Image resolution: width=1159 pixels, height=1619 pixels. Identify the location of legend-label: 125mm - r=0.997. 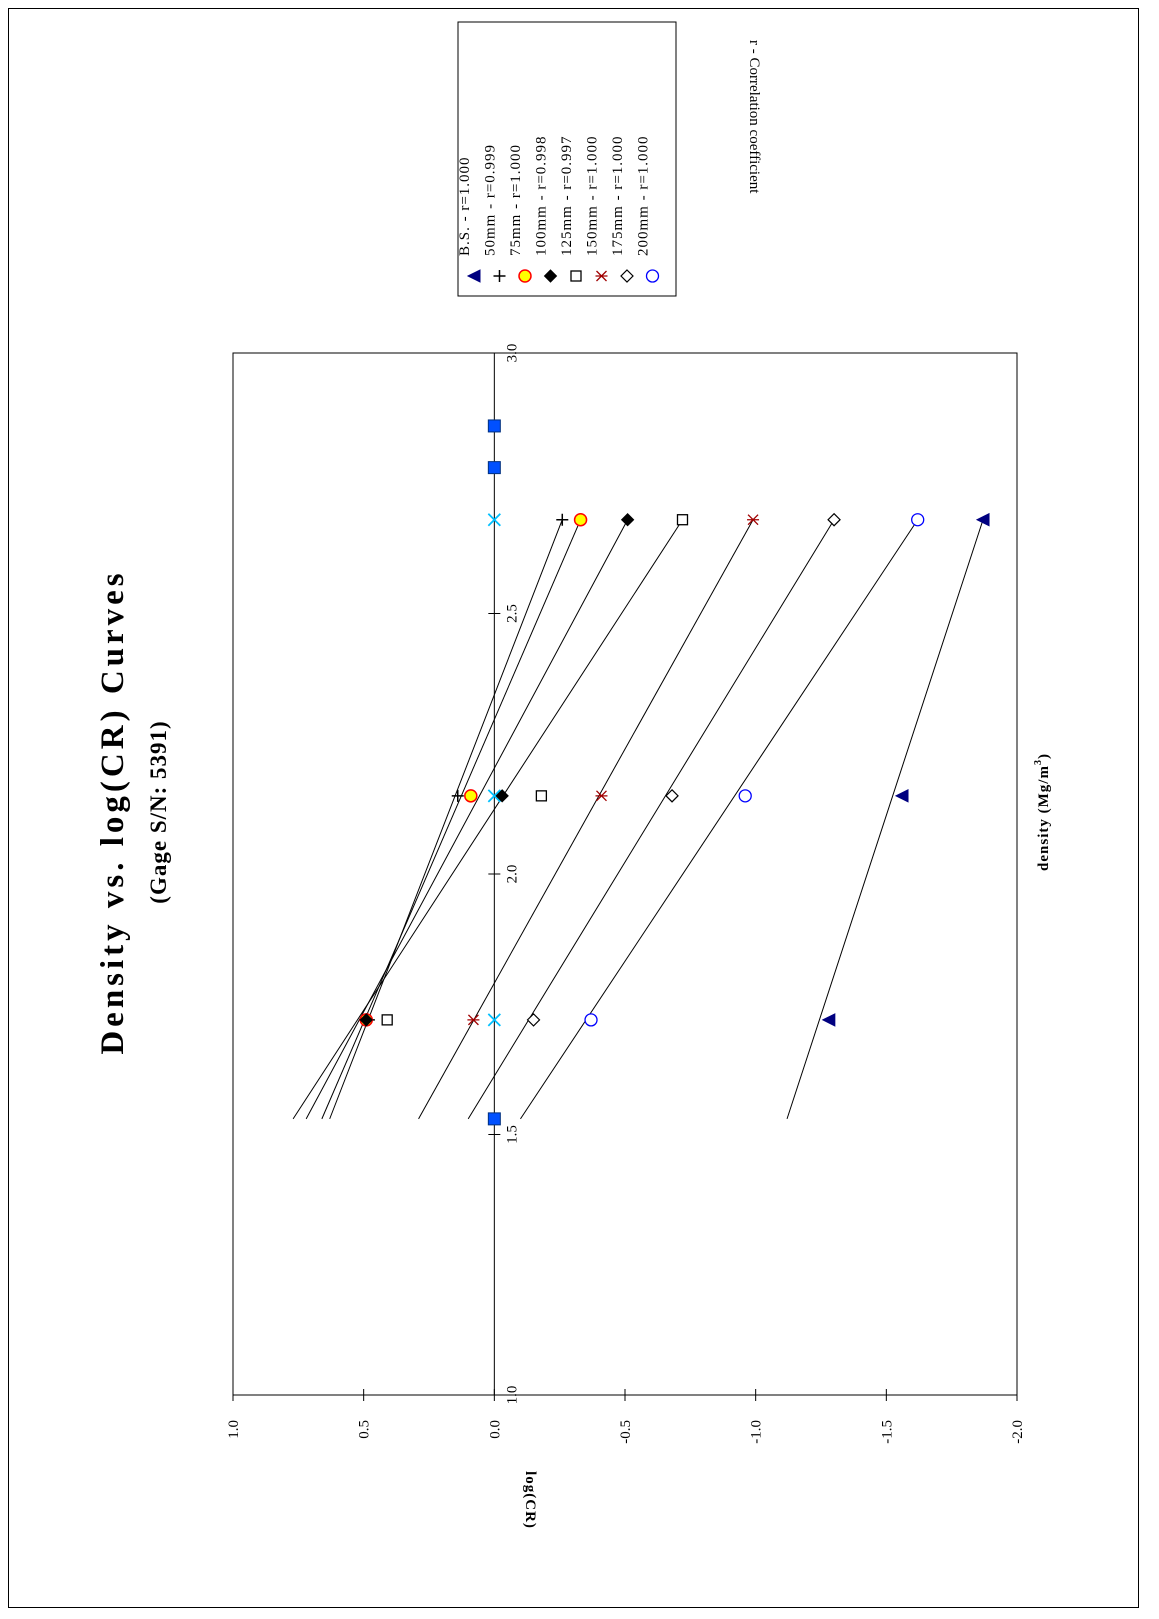
(567, 195).